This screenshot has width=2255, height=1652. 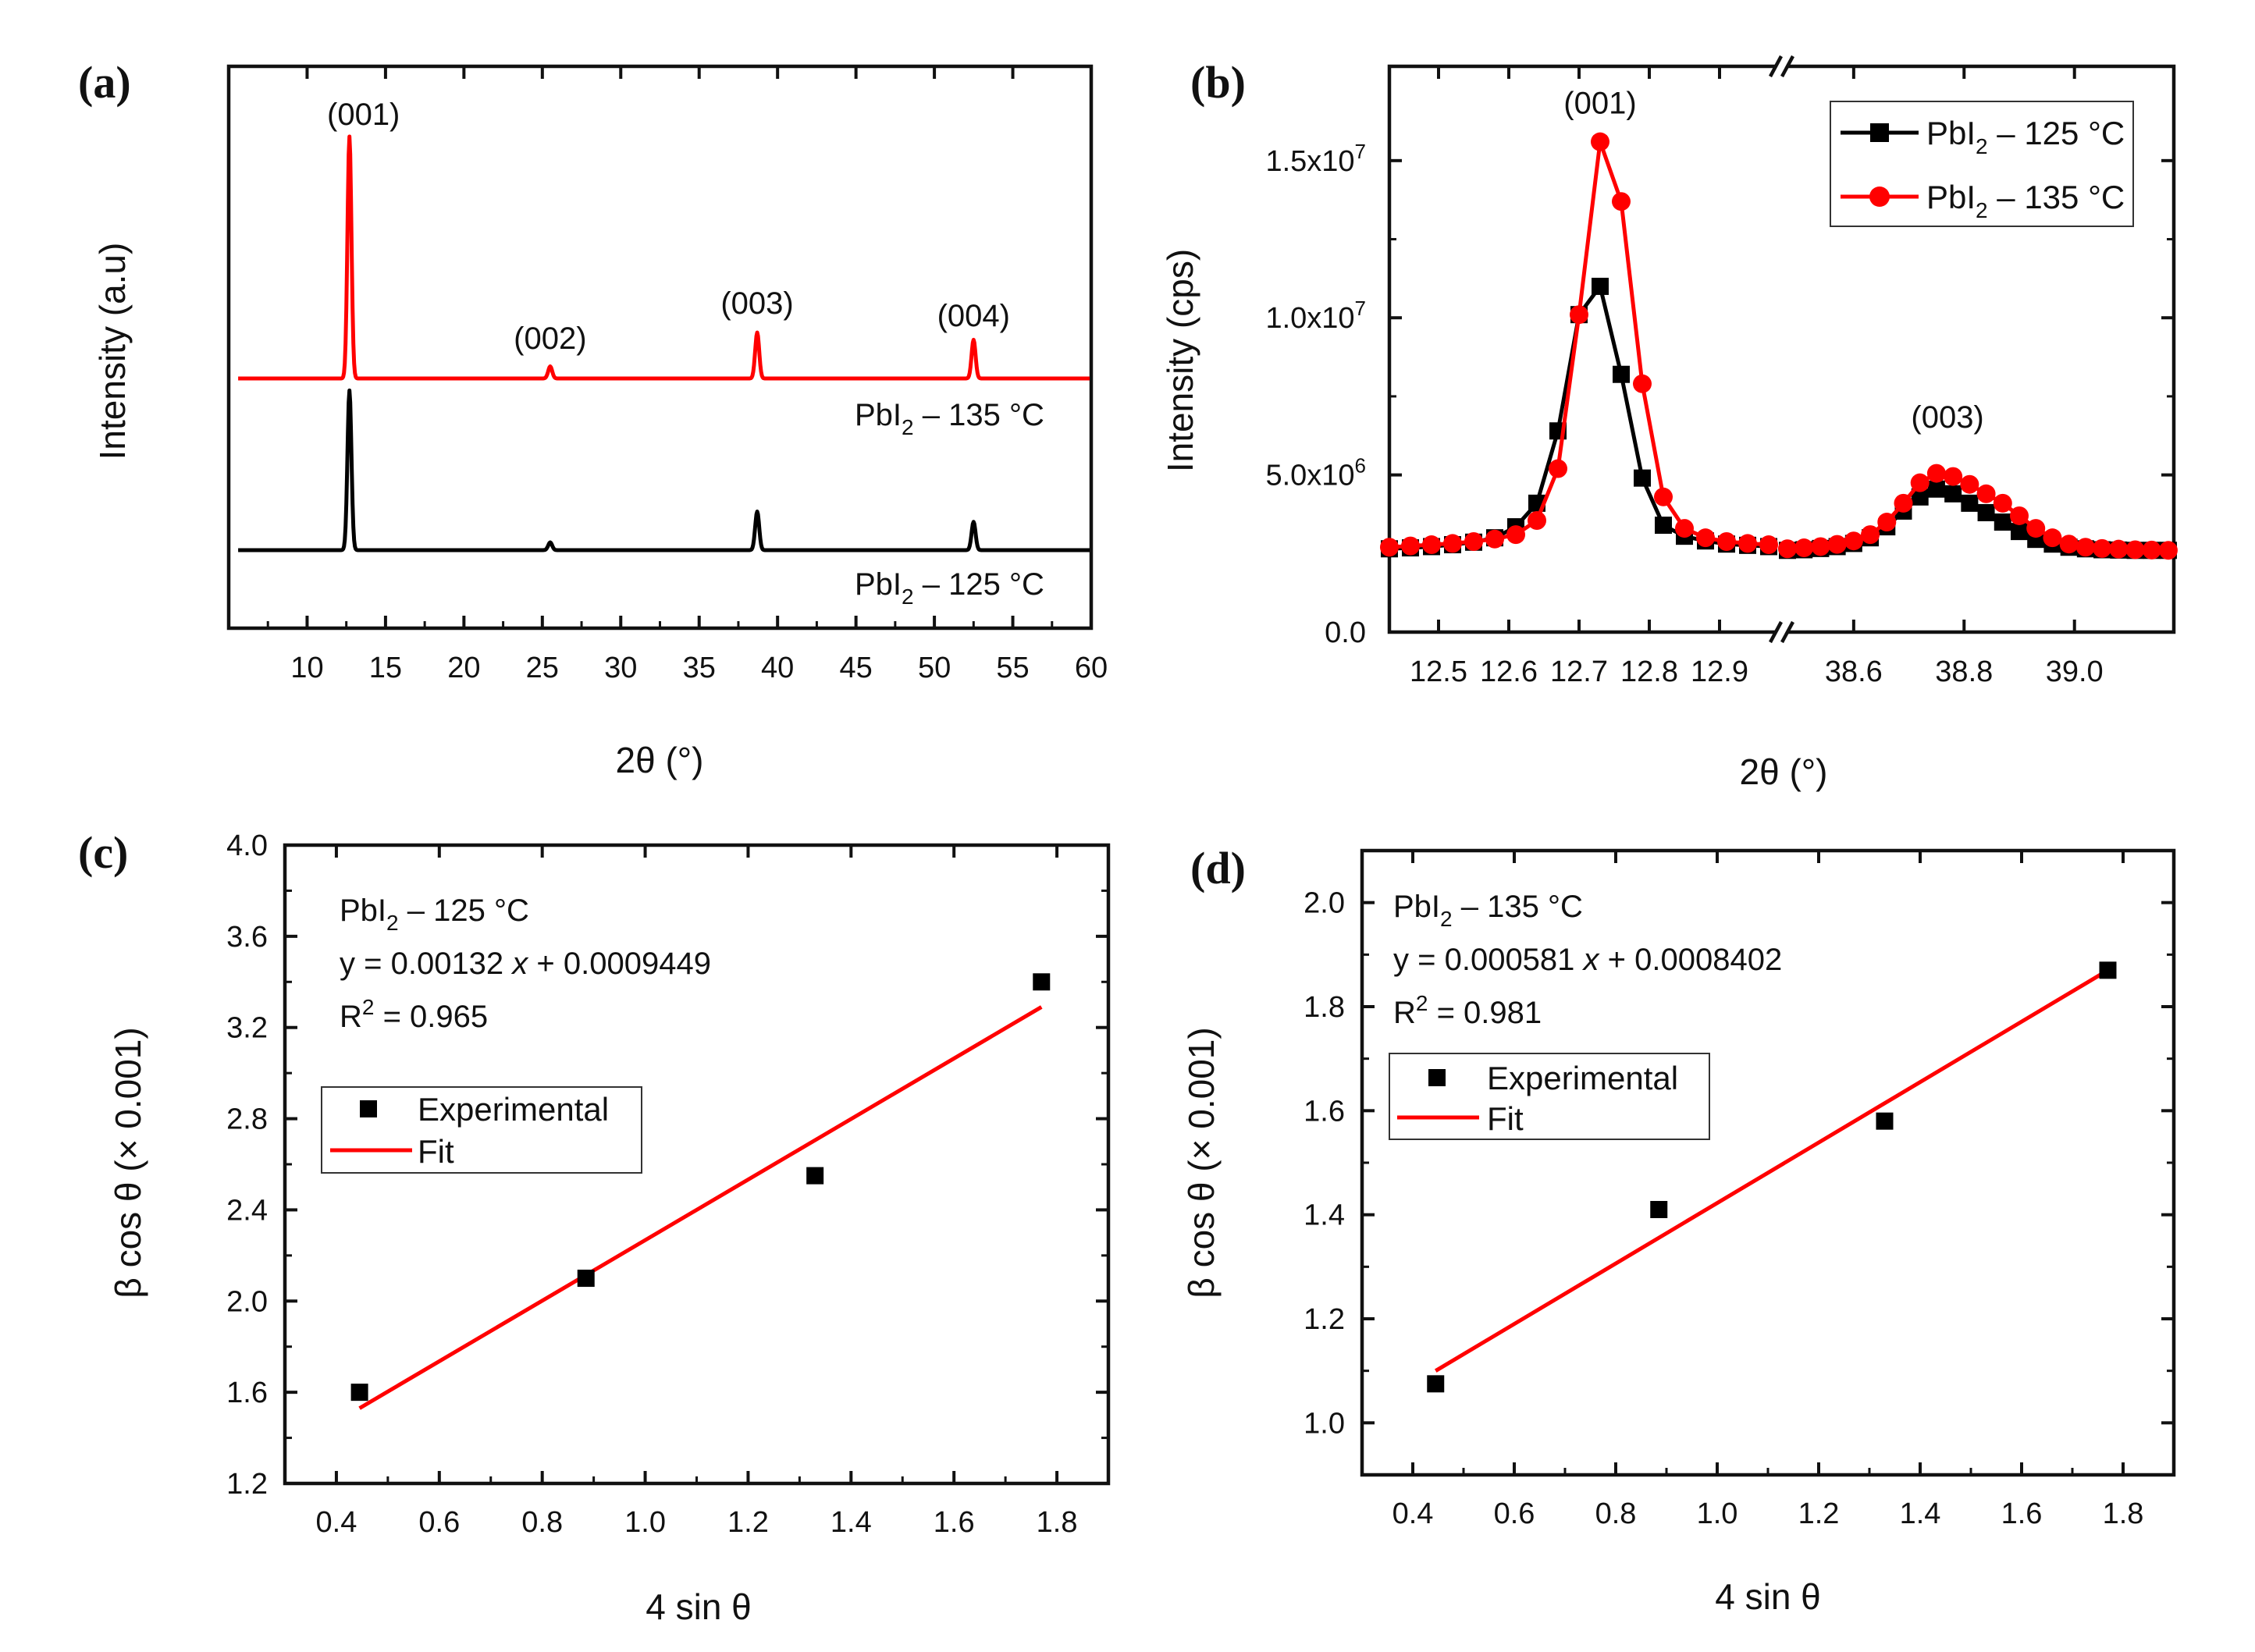 What do you see at coordinates (620, 668) in the screenshot?
I see `x-tick-label: 30` at bounding box center [620, 668].